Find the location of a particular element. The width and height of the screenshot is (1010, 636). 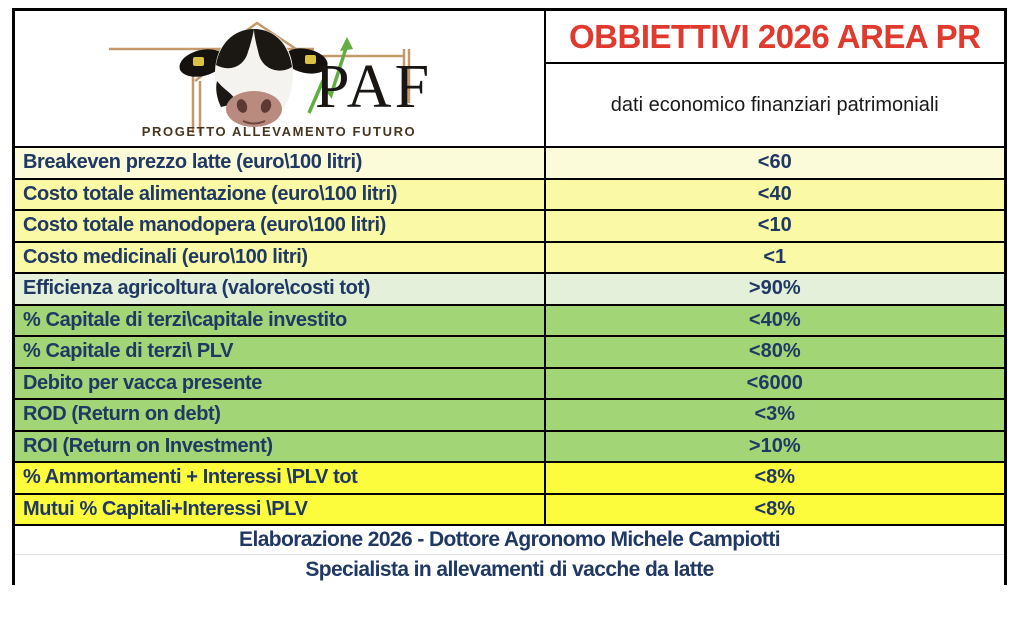

metric-label: % Capitale di terzi\ PLV is located at coordinates (279, 352).